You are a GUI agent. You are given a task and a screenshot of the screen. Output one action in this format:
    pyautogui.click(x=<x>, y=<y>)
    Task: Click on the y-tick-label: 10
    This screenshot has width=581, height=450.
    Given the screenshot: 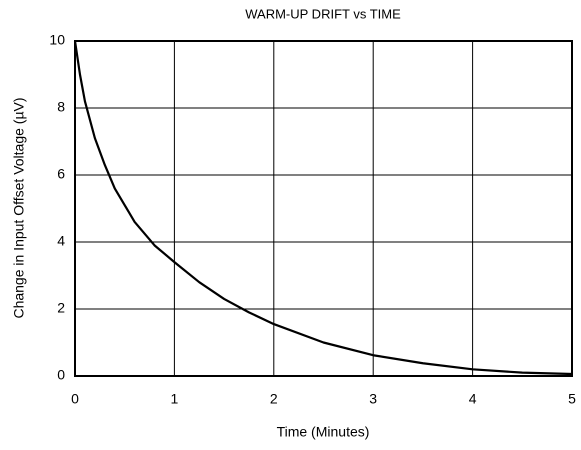 What is the action you would take?
    pyautogui.click(x=57, y=40)
    